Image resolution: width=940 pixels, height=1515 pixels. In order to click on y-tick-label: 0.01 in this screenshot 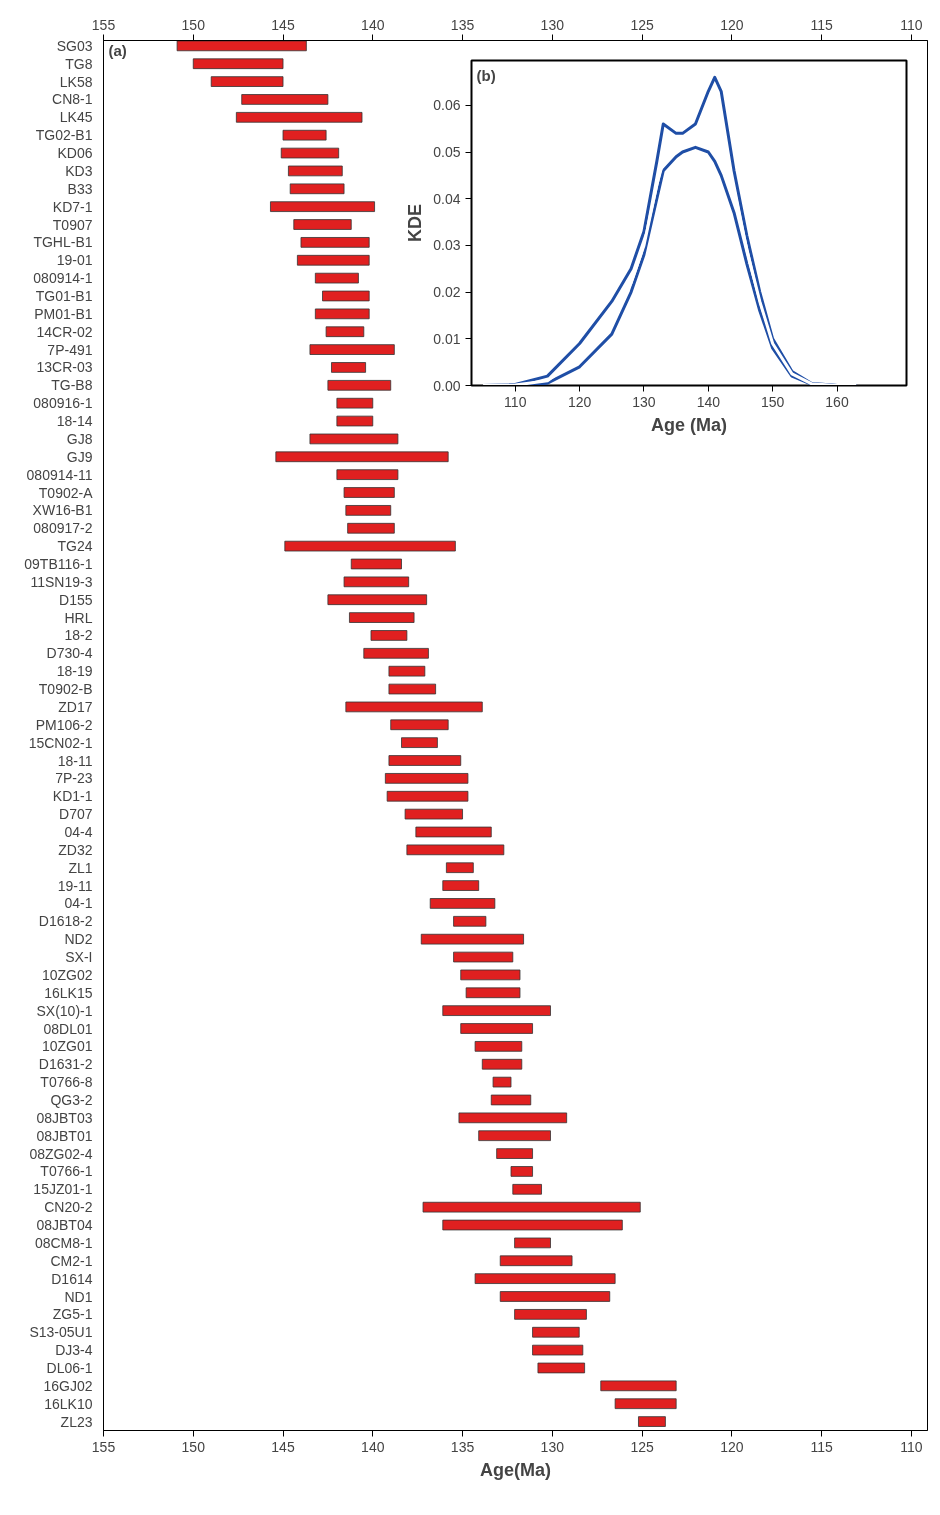, I will do `click(447, 338)`.